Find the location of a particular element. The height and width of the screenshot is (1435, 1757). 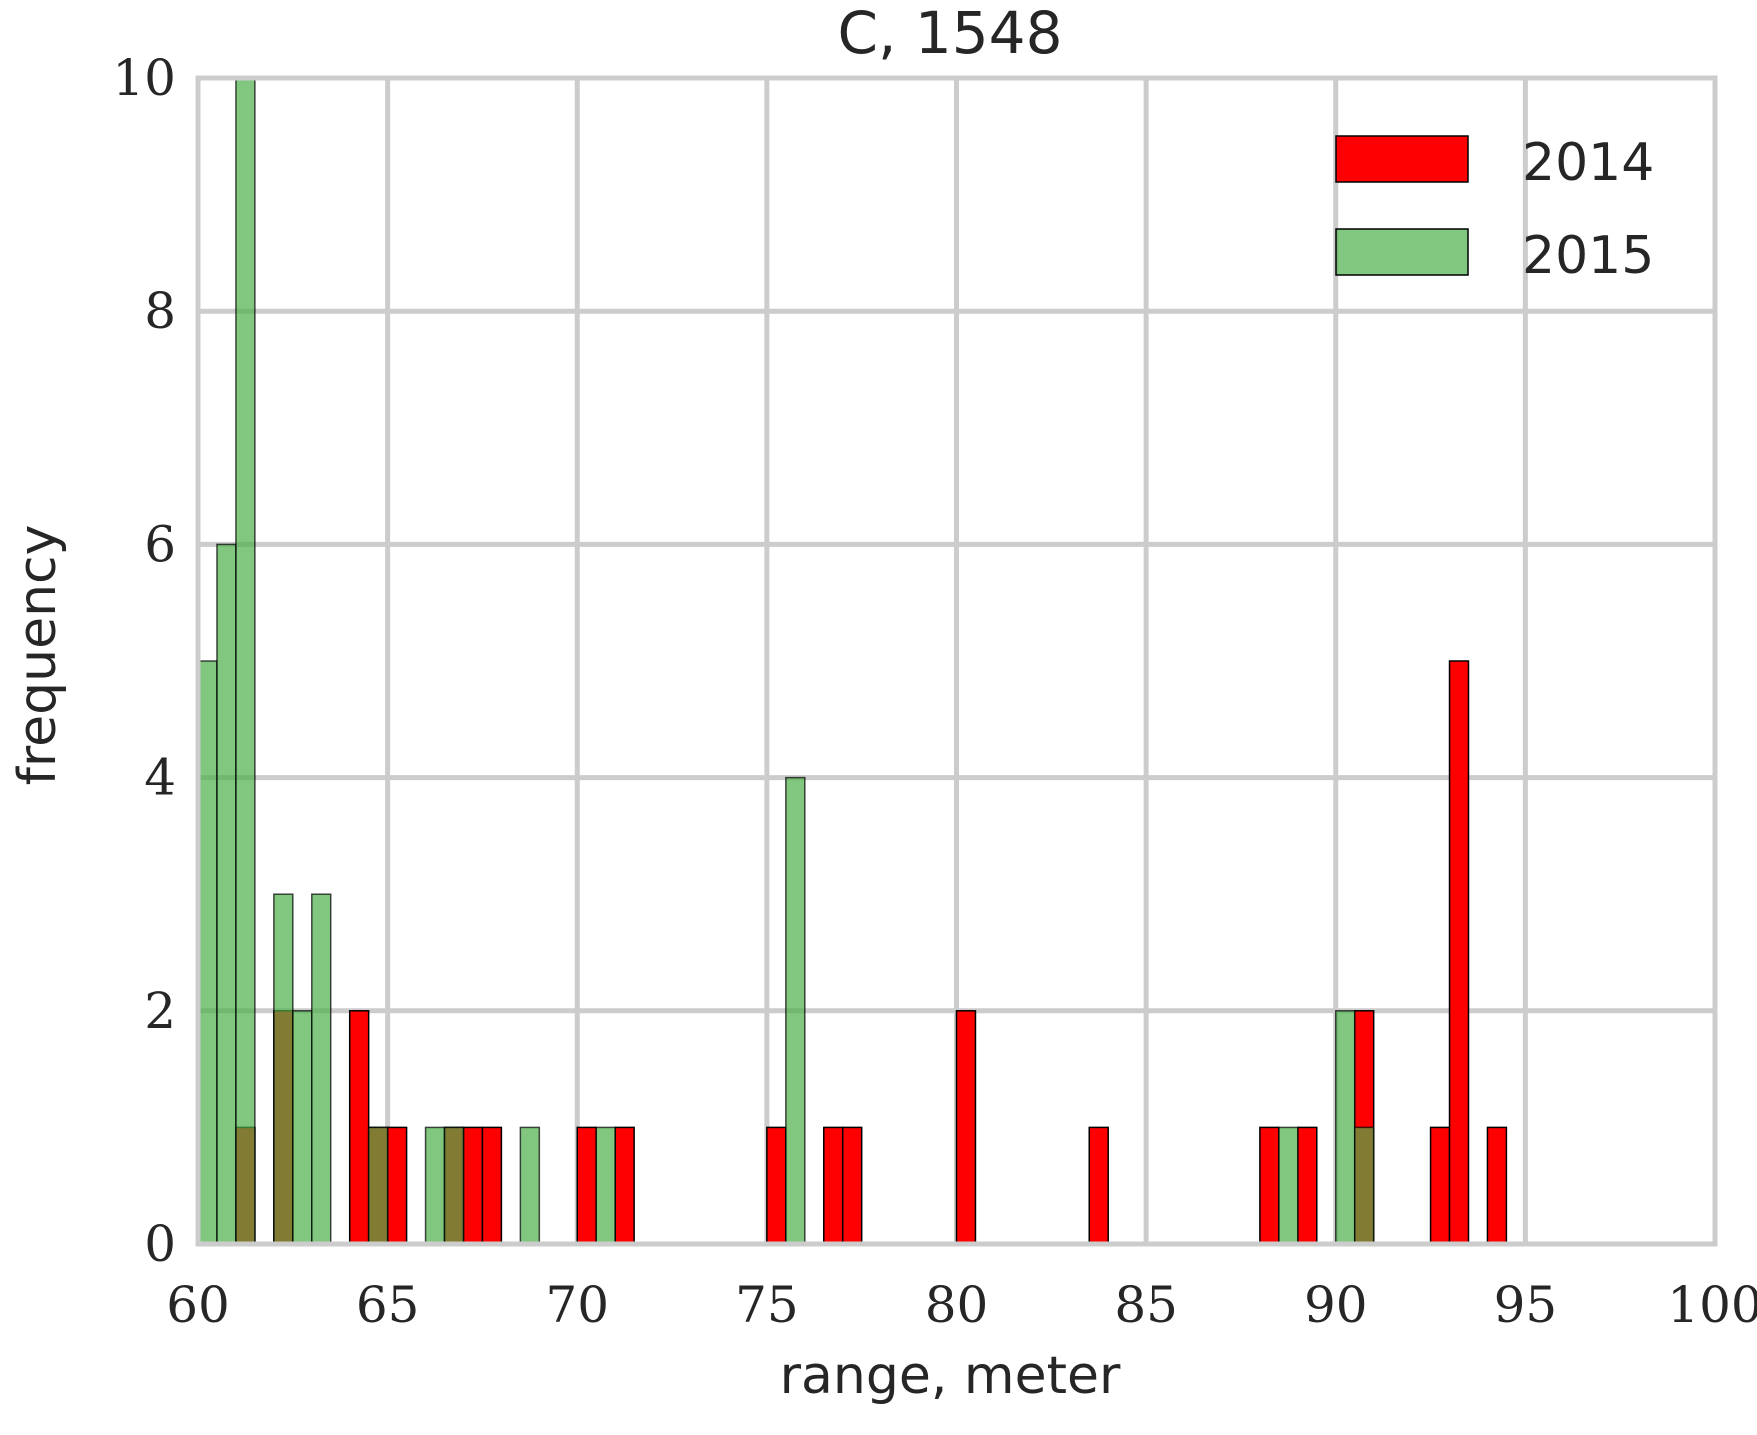

y-tick-label: 8 is located at coordinates (160, 311).